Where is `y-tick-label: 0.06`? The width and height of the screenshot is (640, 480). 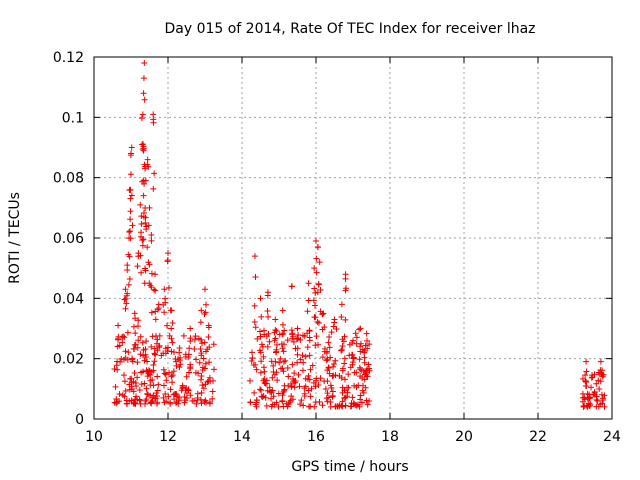
y-tick-label: 0.06 is located at coordinates (68, 239).